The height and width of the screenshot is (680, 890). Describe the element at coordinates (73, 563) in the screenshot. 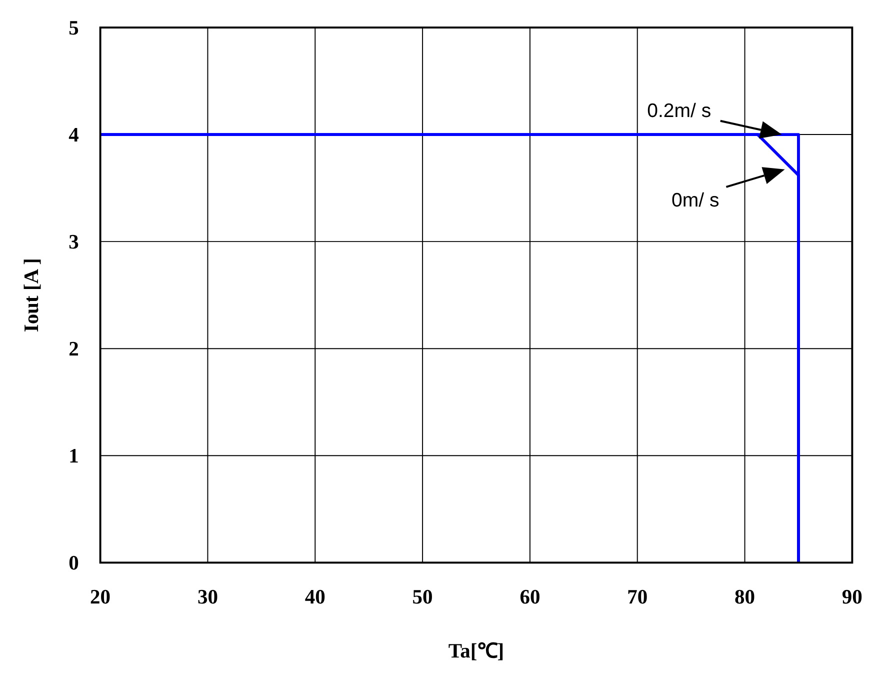

I see `y-tick-label: 0` at that location.